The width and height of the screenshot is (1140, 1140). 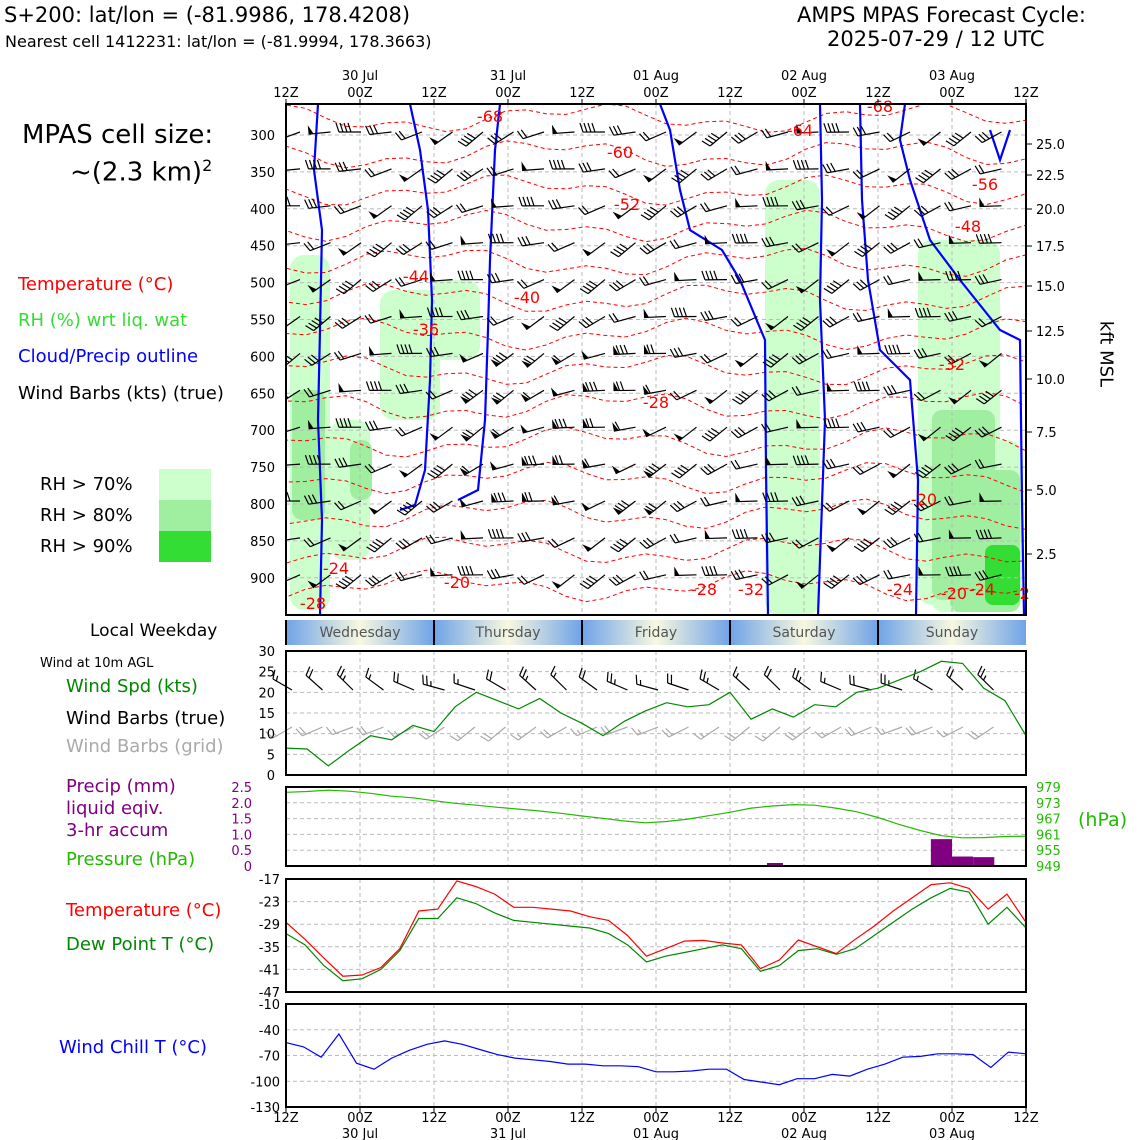 What do you see at coordinates (1046, 555) in the screenshot?
I see `height-tick: 2.5` at bounding box center [1046, 555].